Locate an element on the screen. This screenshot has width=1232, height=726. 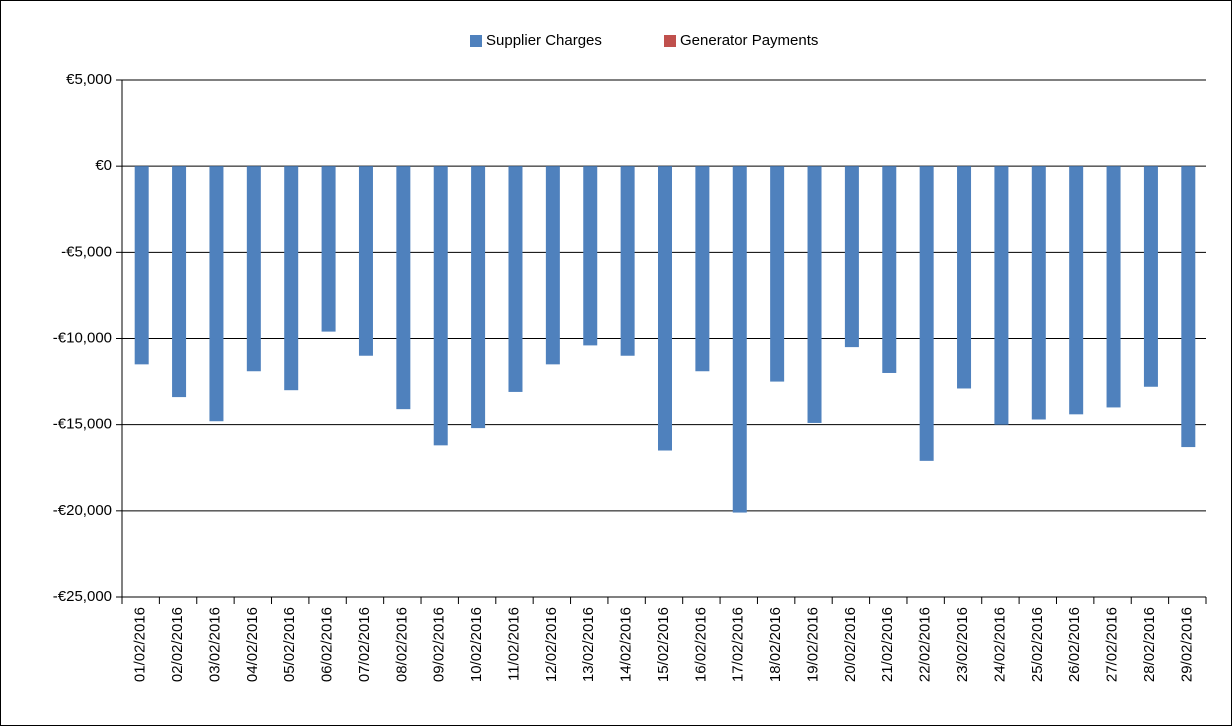
x-tick-label: 28/02/2016 is located at coordinates (1149, 644).